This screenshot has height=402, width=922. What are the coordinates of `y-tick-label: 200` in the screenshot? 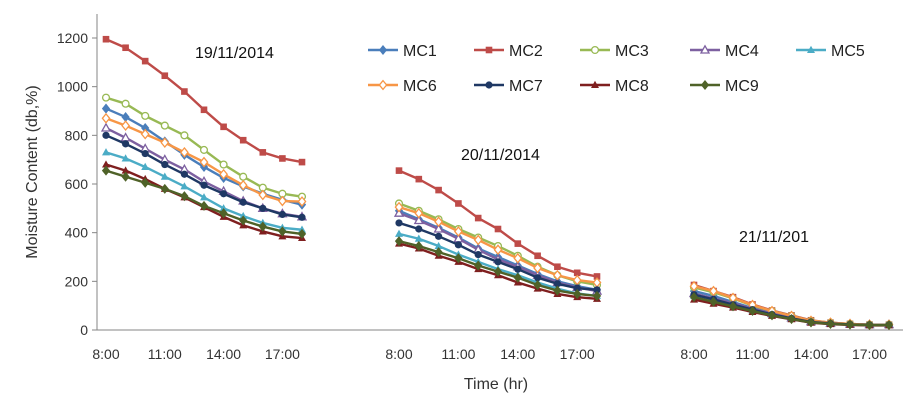 It's located at (77, 281).